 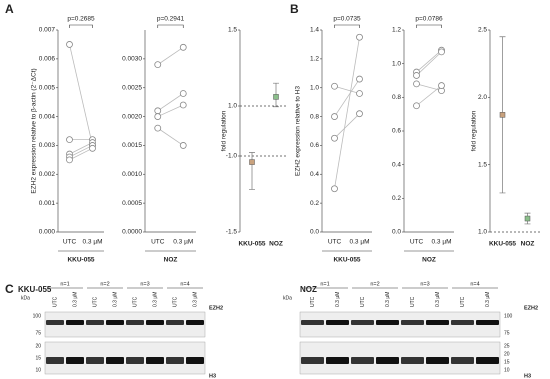 What do you see at coordinates (132, 87) in the screenshot?
I see `y-tick-label: 0.0025` at bounding box center [132, 87].